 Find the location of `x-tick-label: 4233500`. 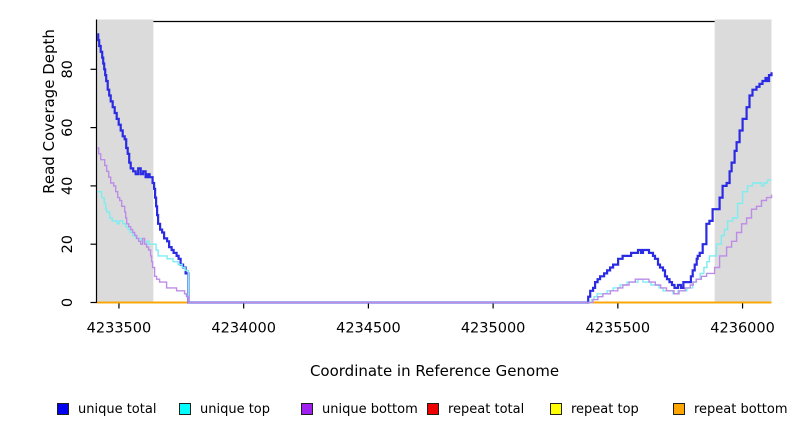

x-tick-label: 4233500 is located at coordinates (119, 329).